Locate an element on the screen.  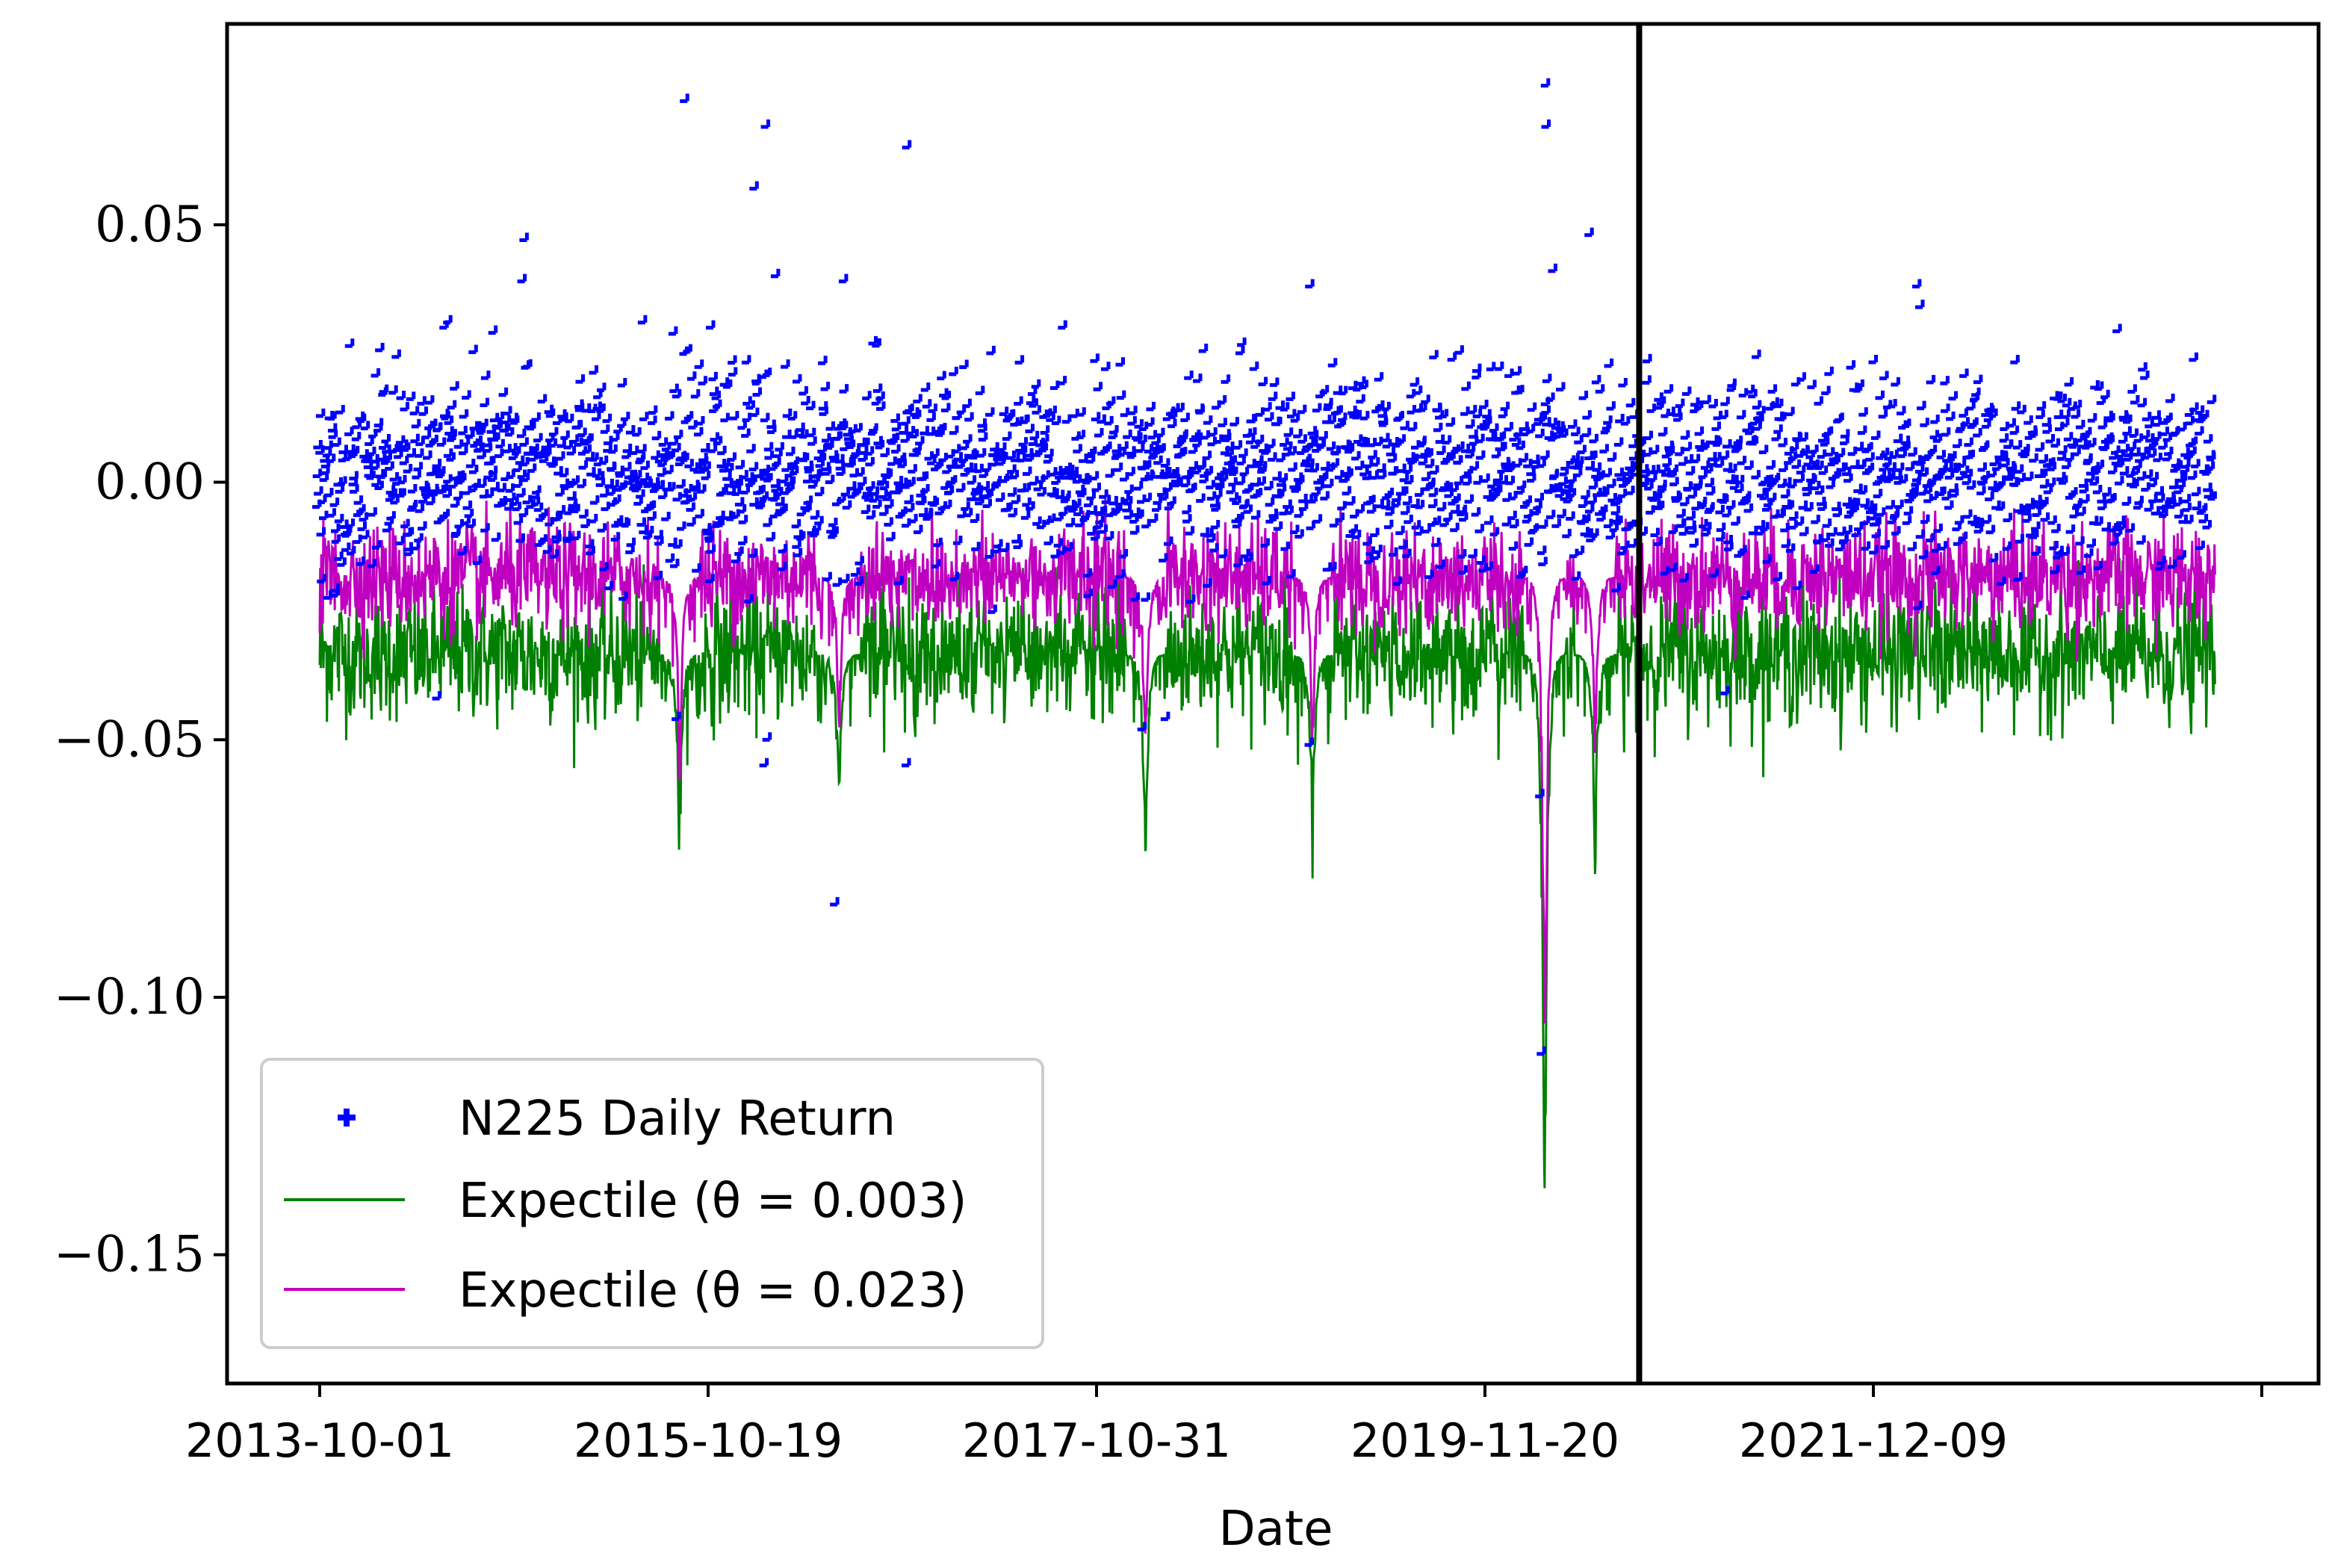
x-tick-label: 2017-10-31 is located at coordinates (1096, 1440).